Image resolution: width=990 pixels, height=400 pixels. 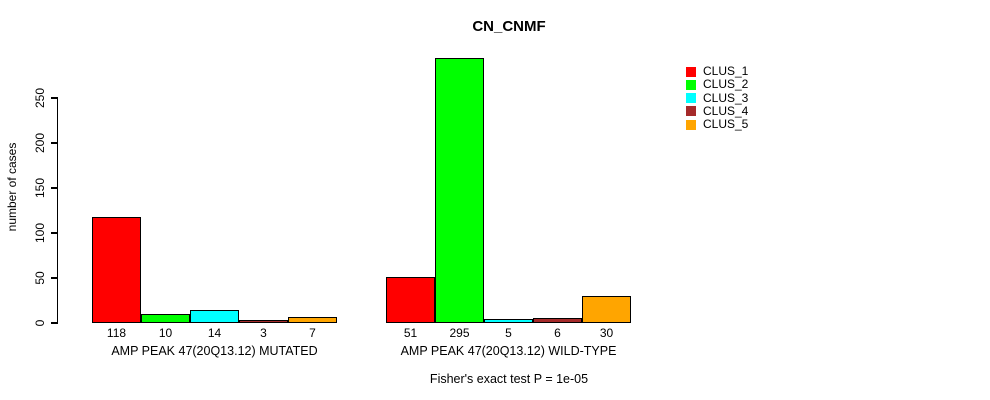 What do you see at coordinates (726, 71) in the screenshot?
I see `legend-label: CLUS_1` at bounding box center [726, 71].